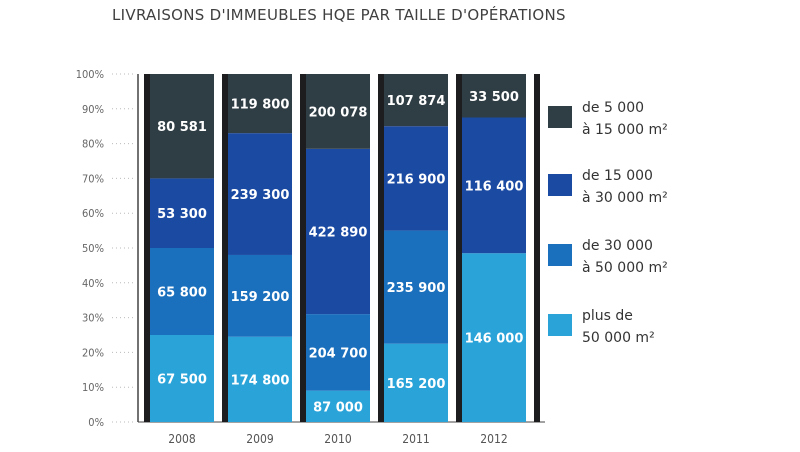 Image resolution: width=800 pixels, height=452 pixels. I want to click on y-tick-label: 100%, so click(90, 74).